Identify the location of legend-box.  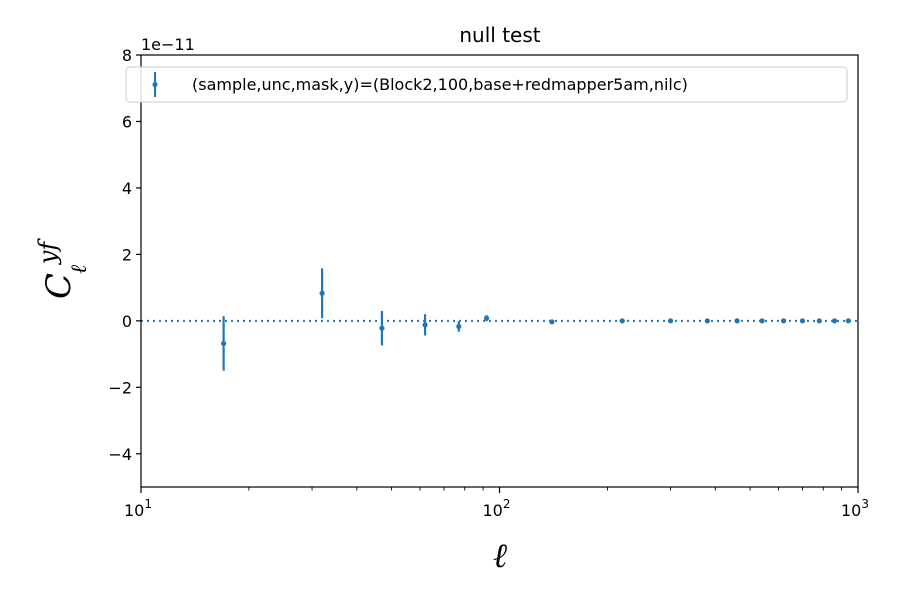
(486, 84).